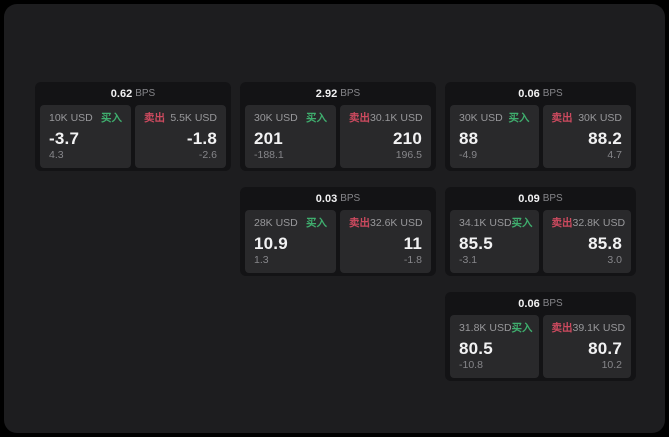 This screenshot has height=437, width=669. I want to click on sell-panel-top: 卖出 32.8K USD, so click(588, 223).